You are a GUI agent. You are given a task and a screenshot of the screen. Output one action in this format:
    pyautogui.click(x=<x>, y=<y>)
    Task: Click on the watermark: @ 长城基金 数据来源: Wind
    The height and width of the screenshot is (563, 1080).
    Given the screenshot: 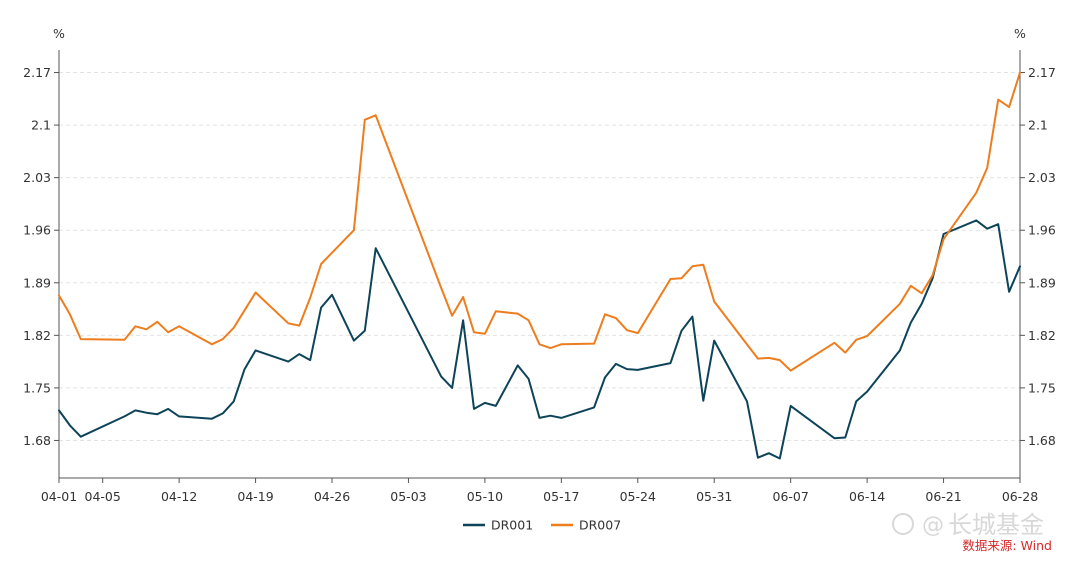 What is the action you would take?
    pyautogui.click(x=972, y=532)
    